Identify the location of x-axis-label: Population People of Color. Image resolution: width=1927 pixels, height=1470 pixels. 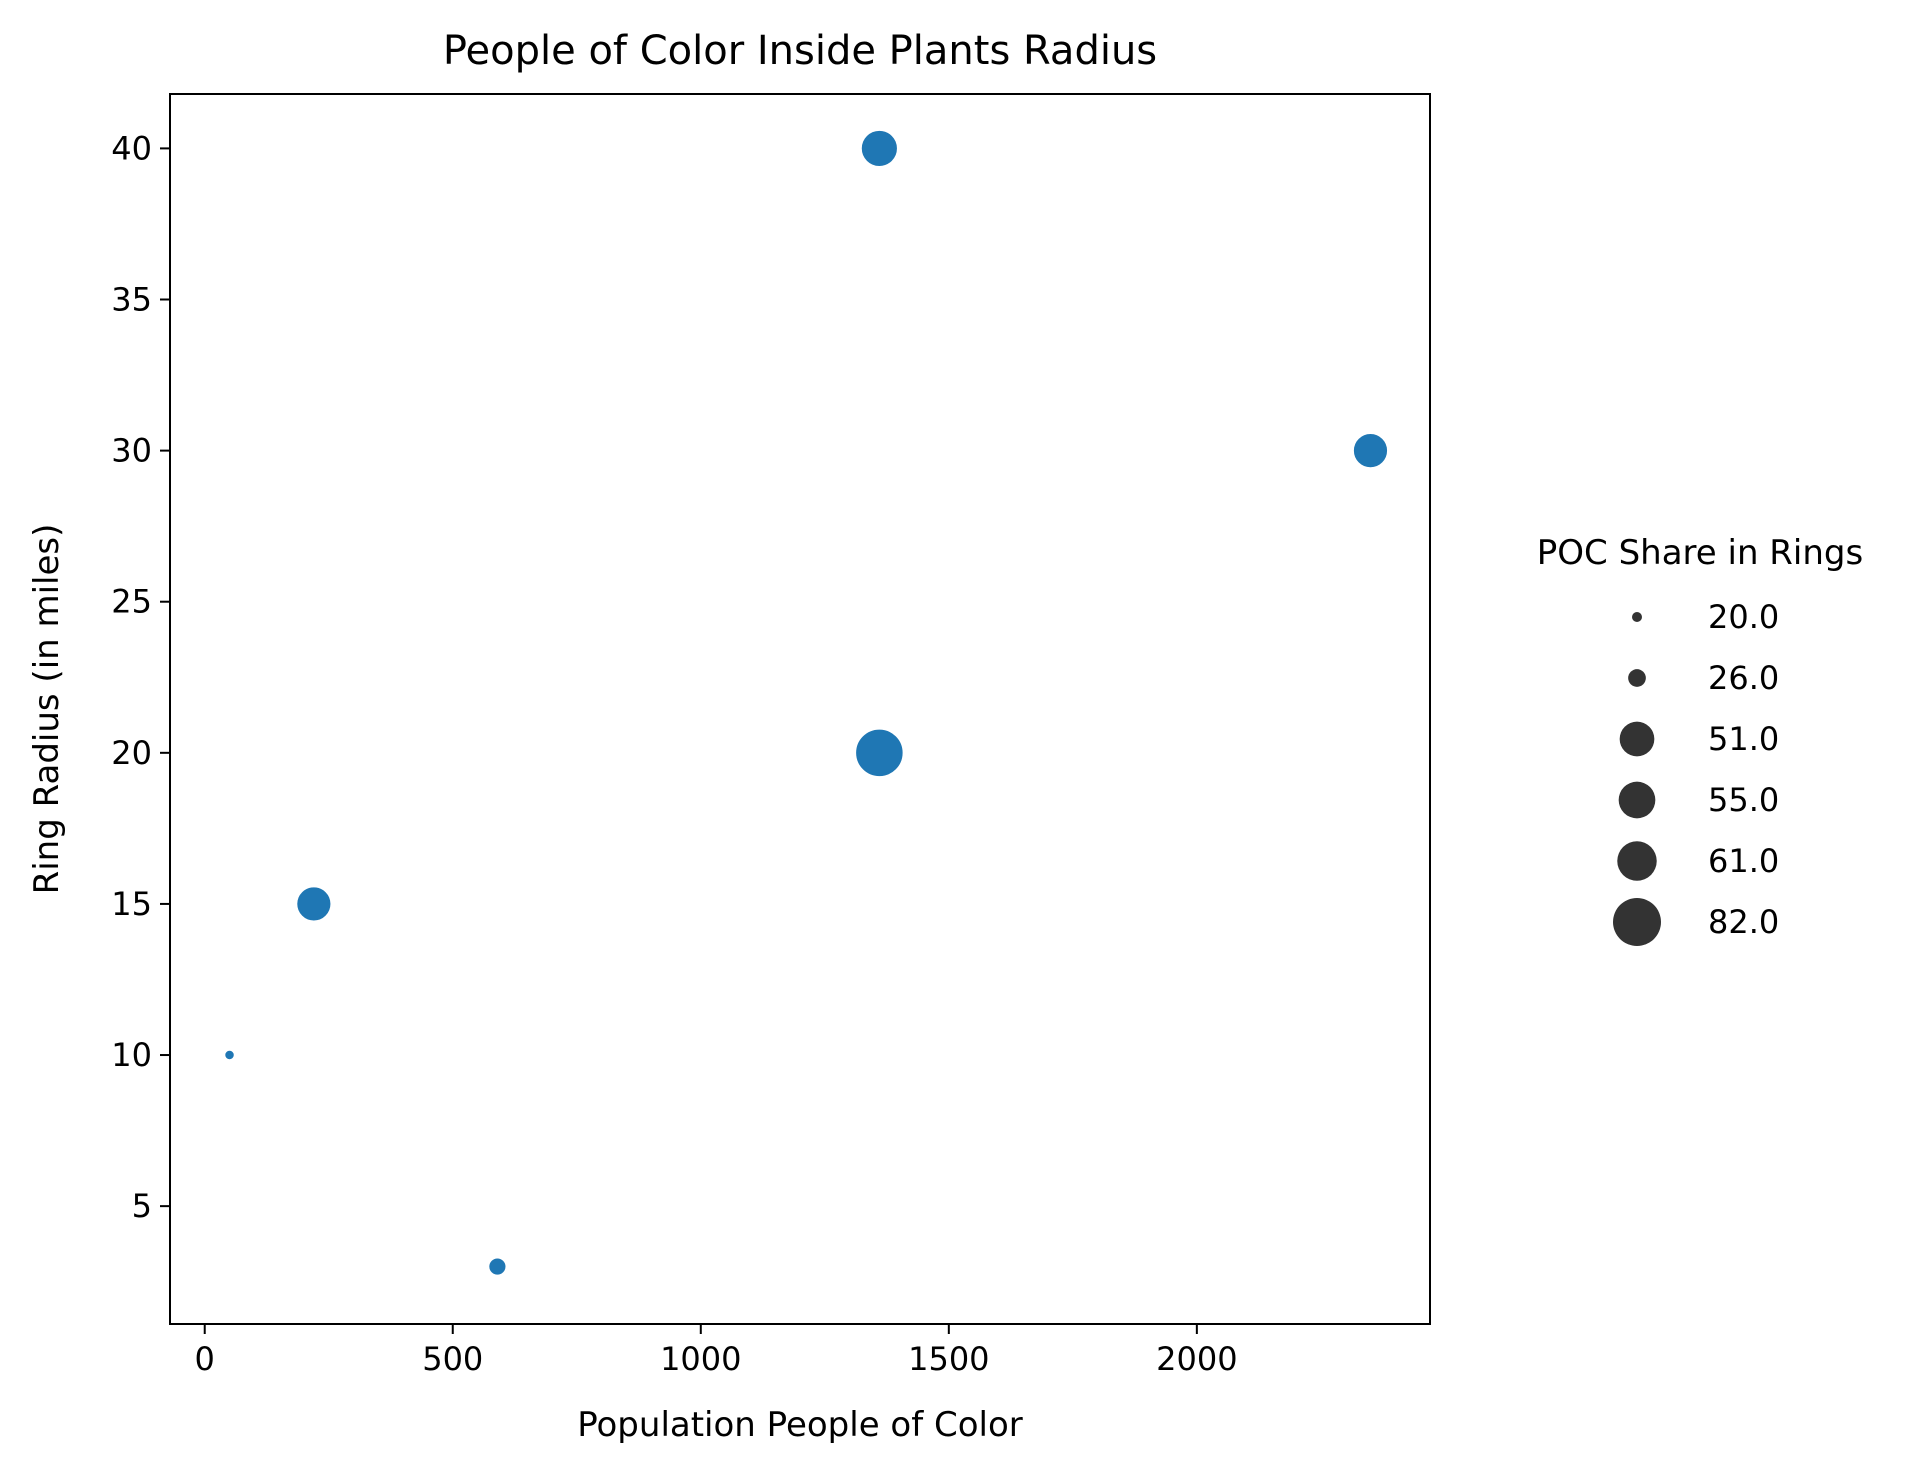
(800, 1425).